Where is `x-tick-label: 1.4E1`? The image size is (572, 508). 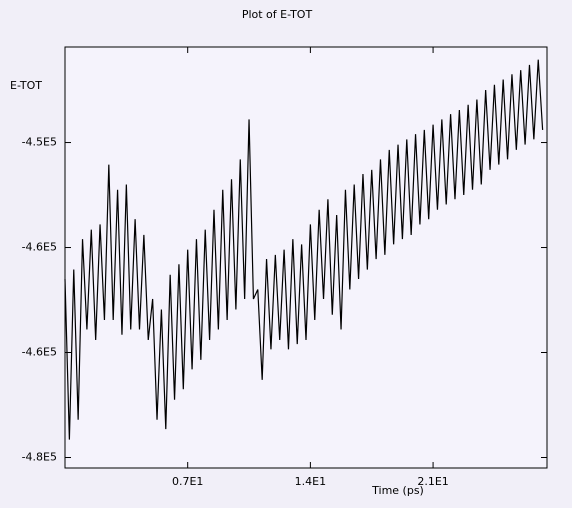
x-tick-label: 1.4E1 is located at coordinates (310, 481).